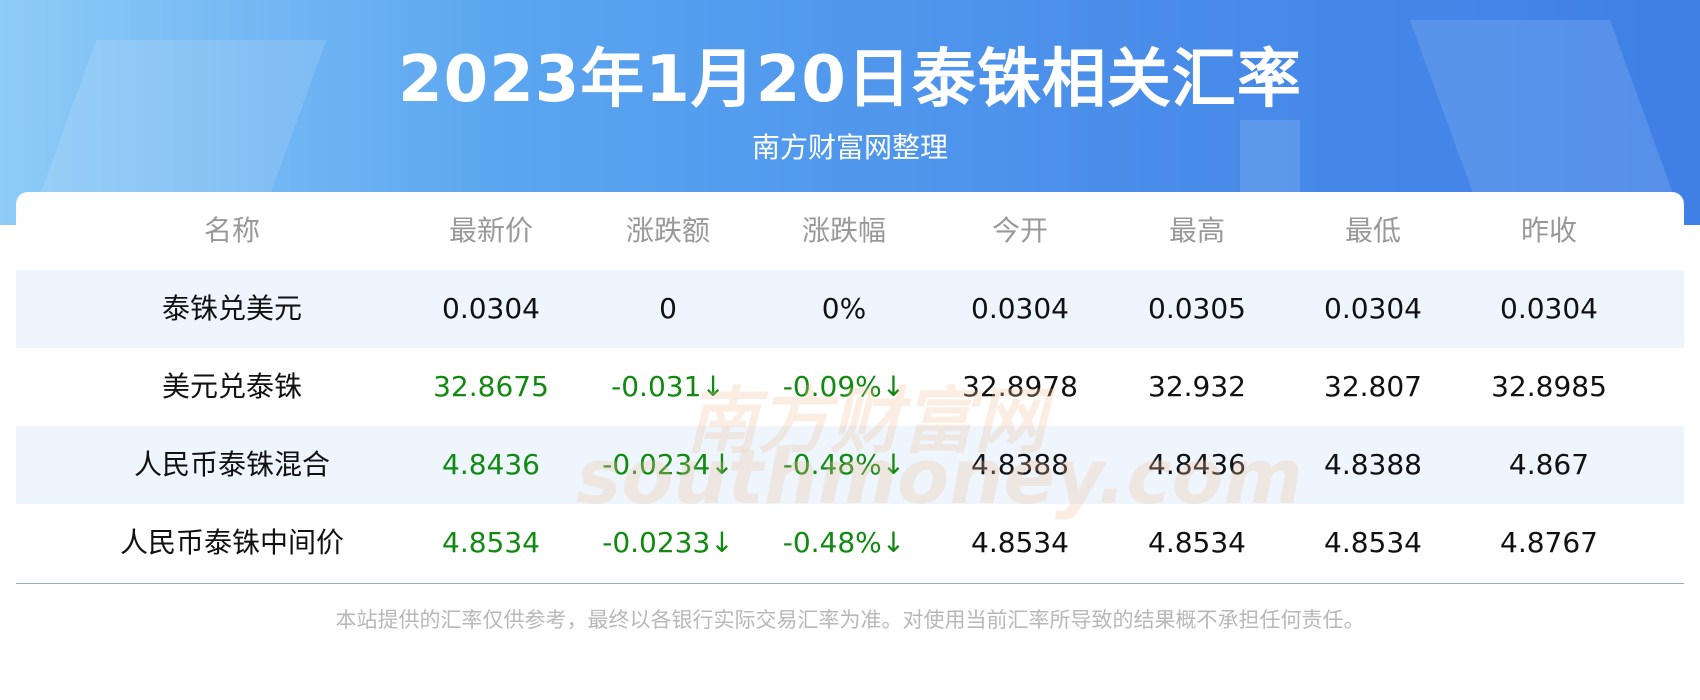 The image size is (1700, 700). I want to click on table-cell: 32.807, so click(1373, 386).